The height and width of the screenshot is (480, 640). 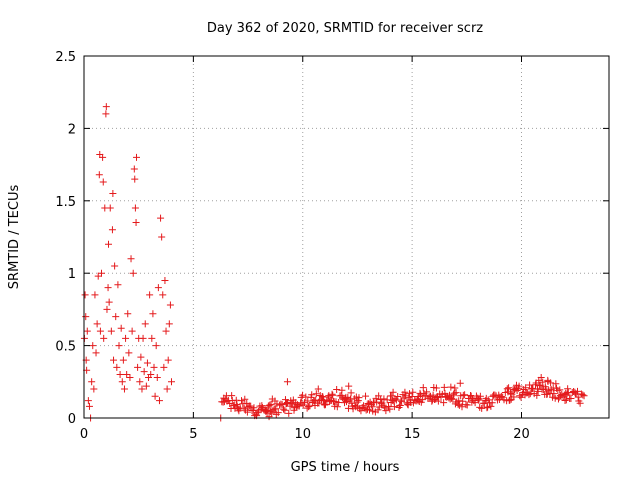 What do you see at coordinates (302, 434) in the screenshot?
I see `x-tick-label: 10` at bounding box center [302, 434].